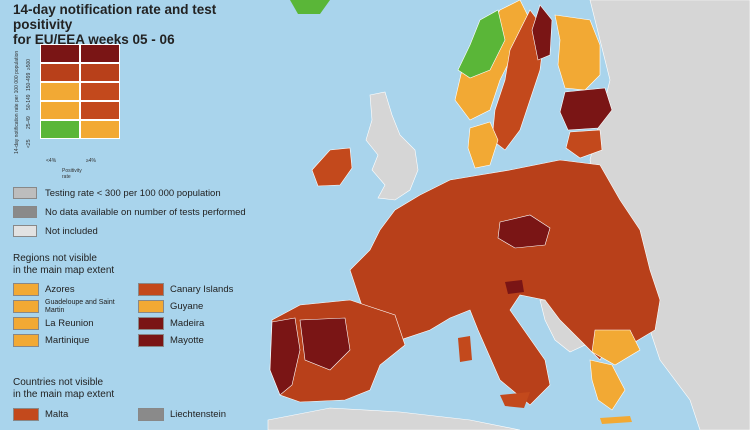 This screenshot has width=750, height=430. Describe the element at coordinates (29, 102) in the screenshot. I see `y-tick-2: 50-149` at that location.